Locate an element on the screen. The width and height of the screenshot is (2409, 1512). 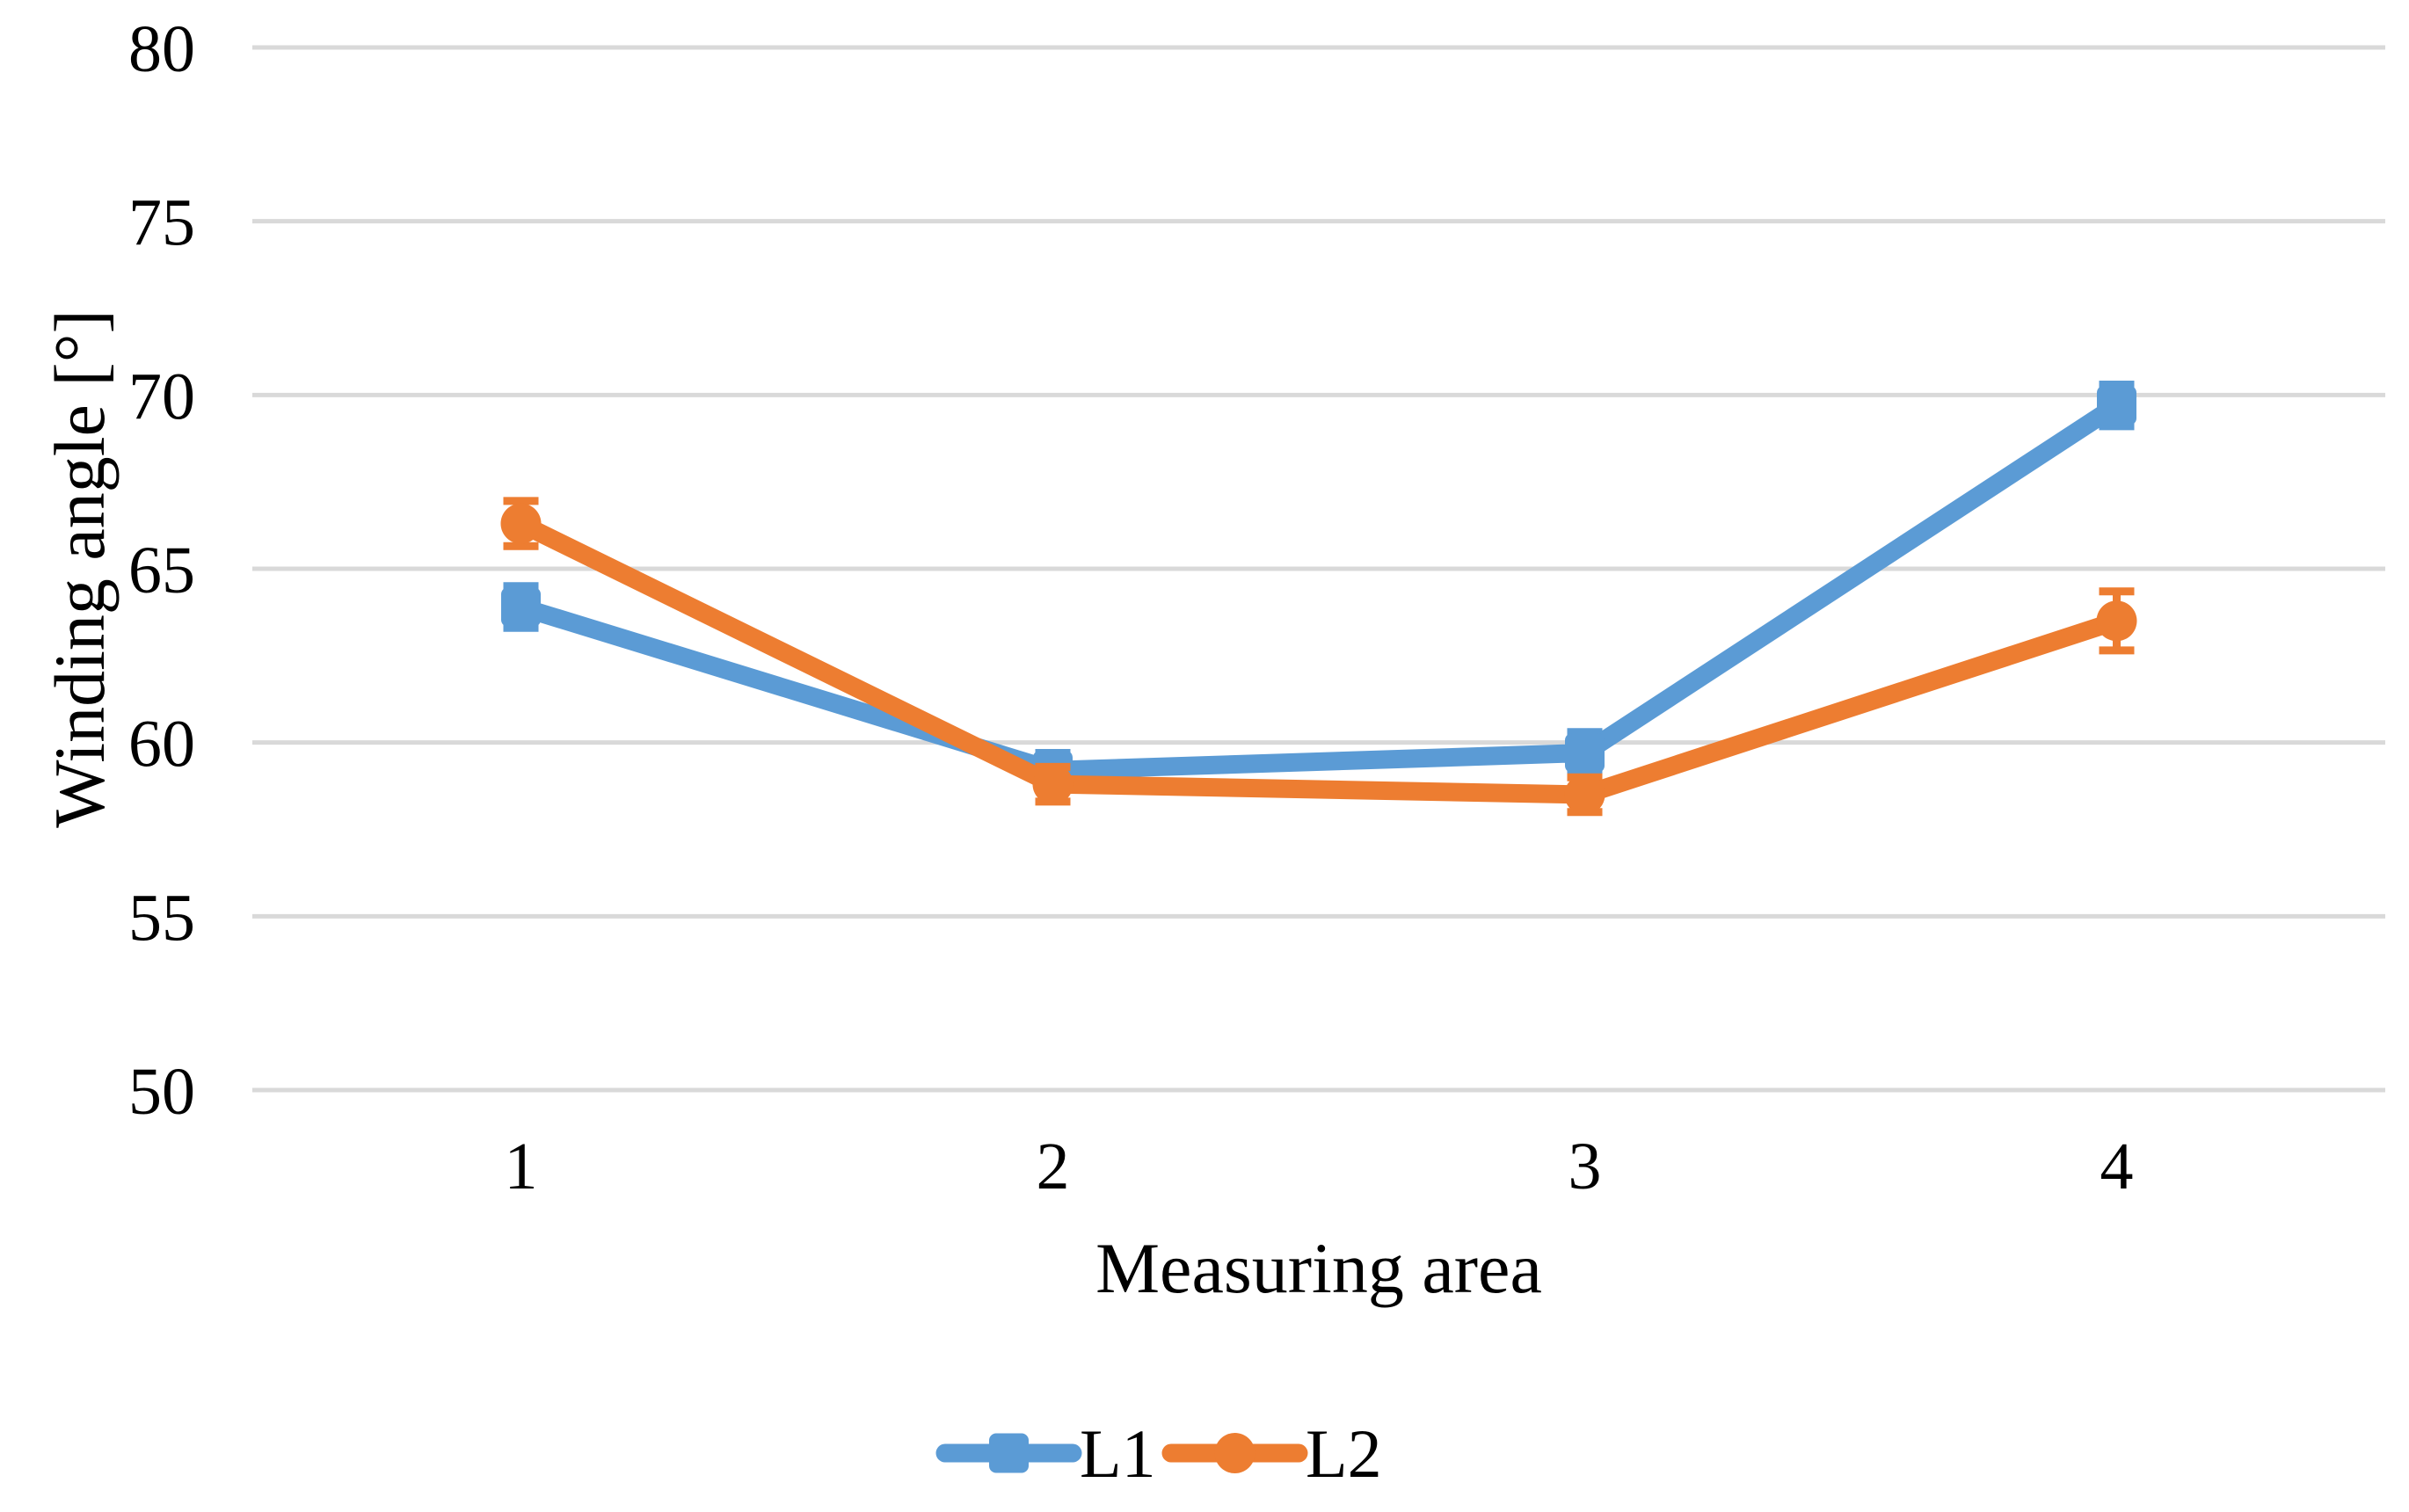
x-axis-title: Measuring area is located at coordinates (1318, 1268).